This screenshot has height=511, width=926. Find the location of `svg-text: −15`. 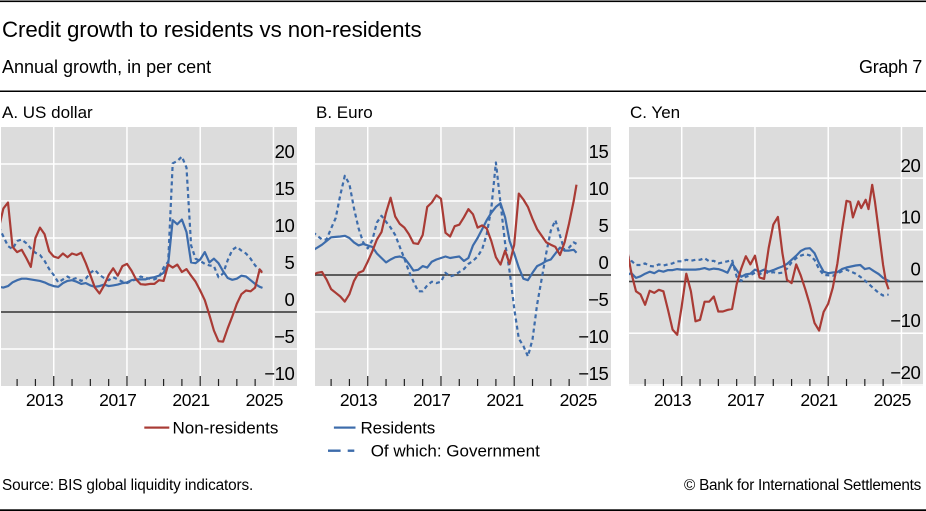

svg-text: −15 is located at coordinates (593, 373).